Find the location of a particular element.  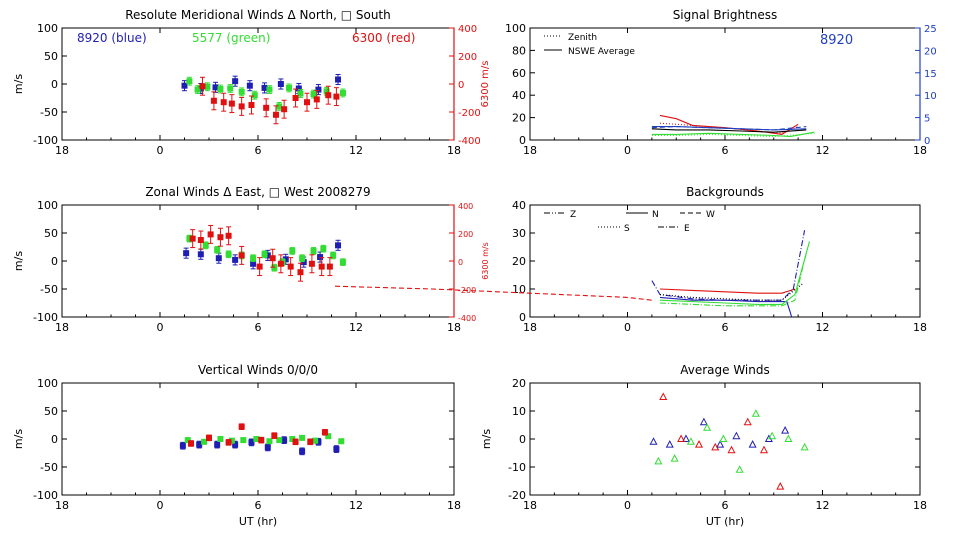

series-line-blue-dashdot is located at coordinates (728, 265).